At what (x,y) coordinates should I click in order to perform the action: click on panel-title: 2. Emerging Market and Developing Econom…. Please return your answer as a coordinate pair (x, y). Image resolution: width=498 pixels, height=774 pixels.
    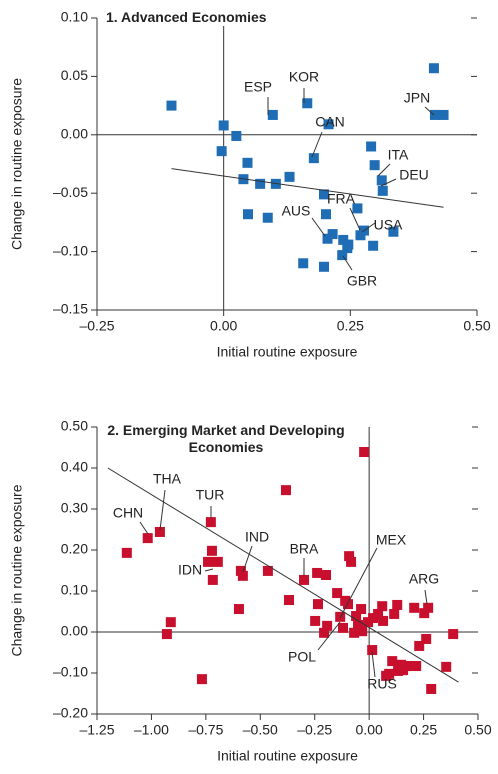
    Looking at the image, I should click on (226, 439).